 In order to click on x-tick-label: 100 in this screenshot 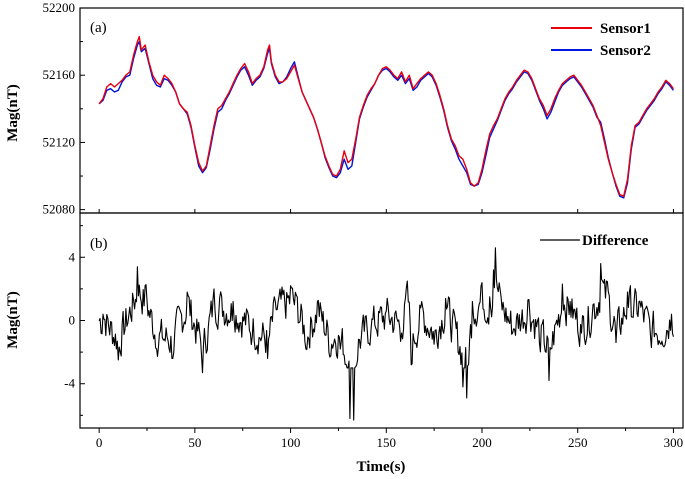, I will do `click(291, 442)`.